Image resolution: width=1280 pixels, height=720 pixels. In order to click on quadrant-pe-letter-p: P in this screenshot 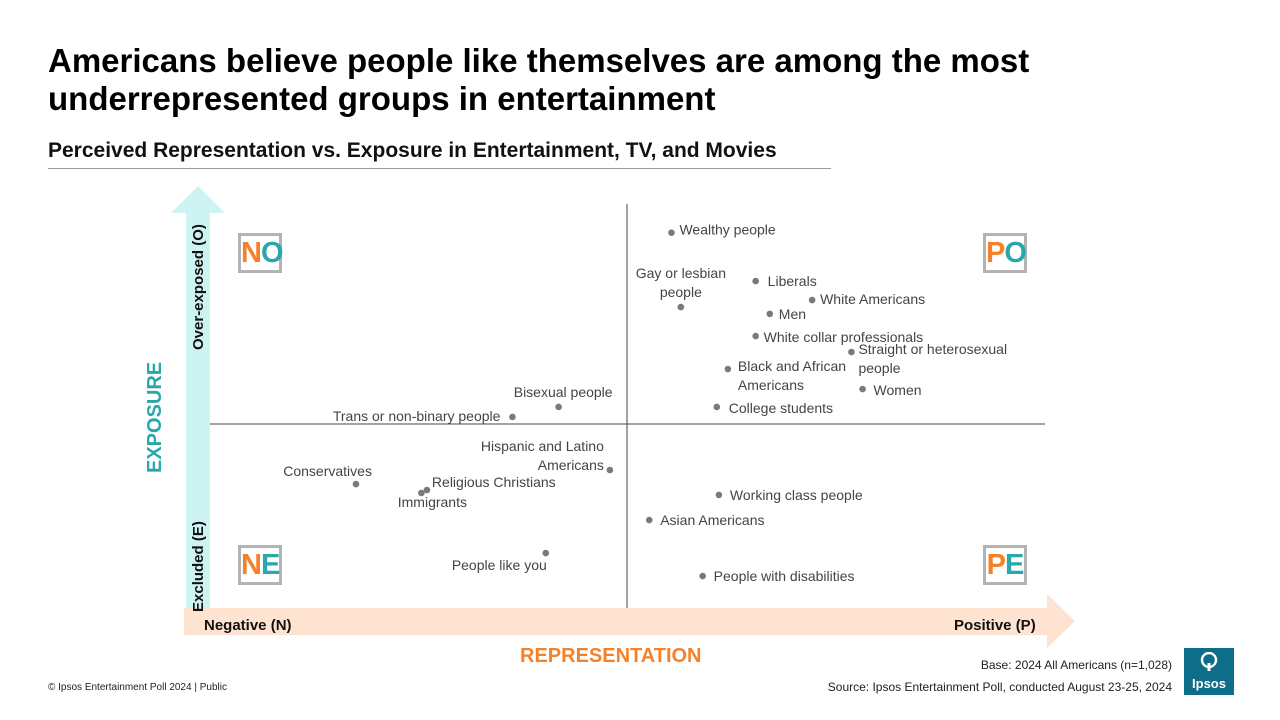, I will do `click(996, 565)`.